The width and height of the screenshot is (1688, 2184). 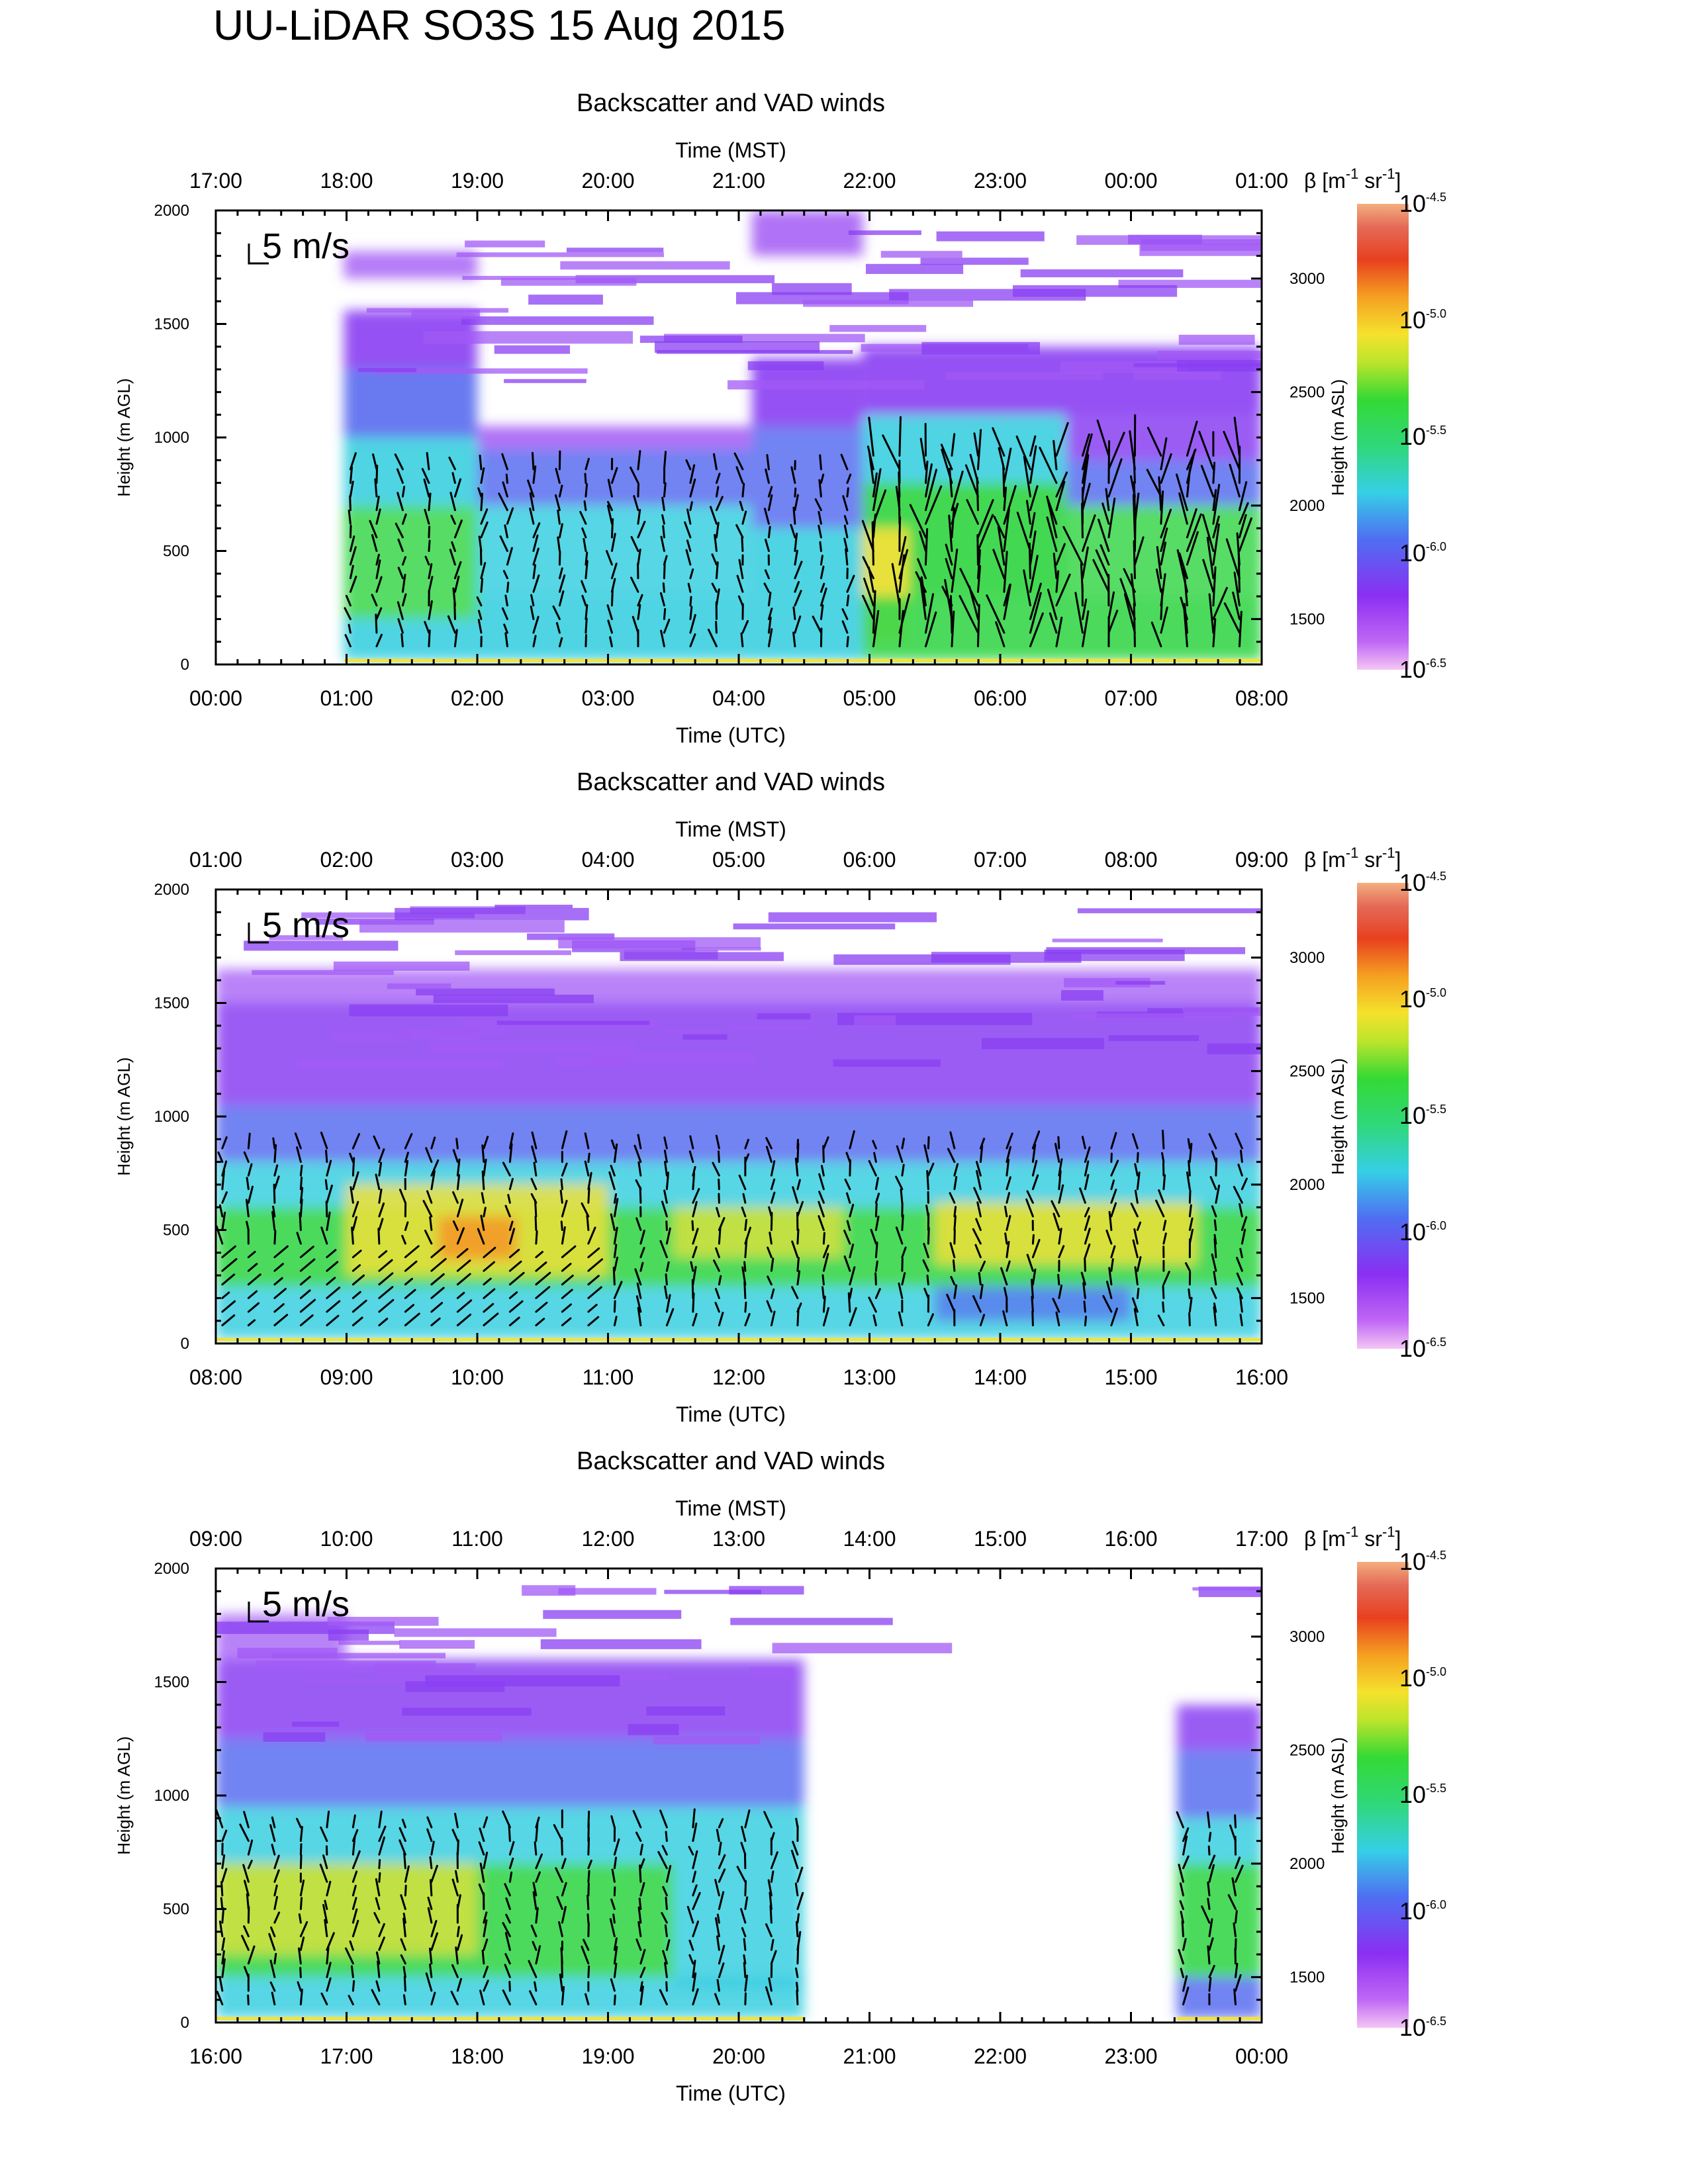 I want to click on wind-scale-arrow, so click(x=258, y=933).